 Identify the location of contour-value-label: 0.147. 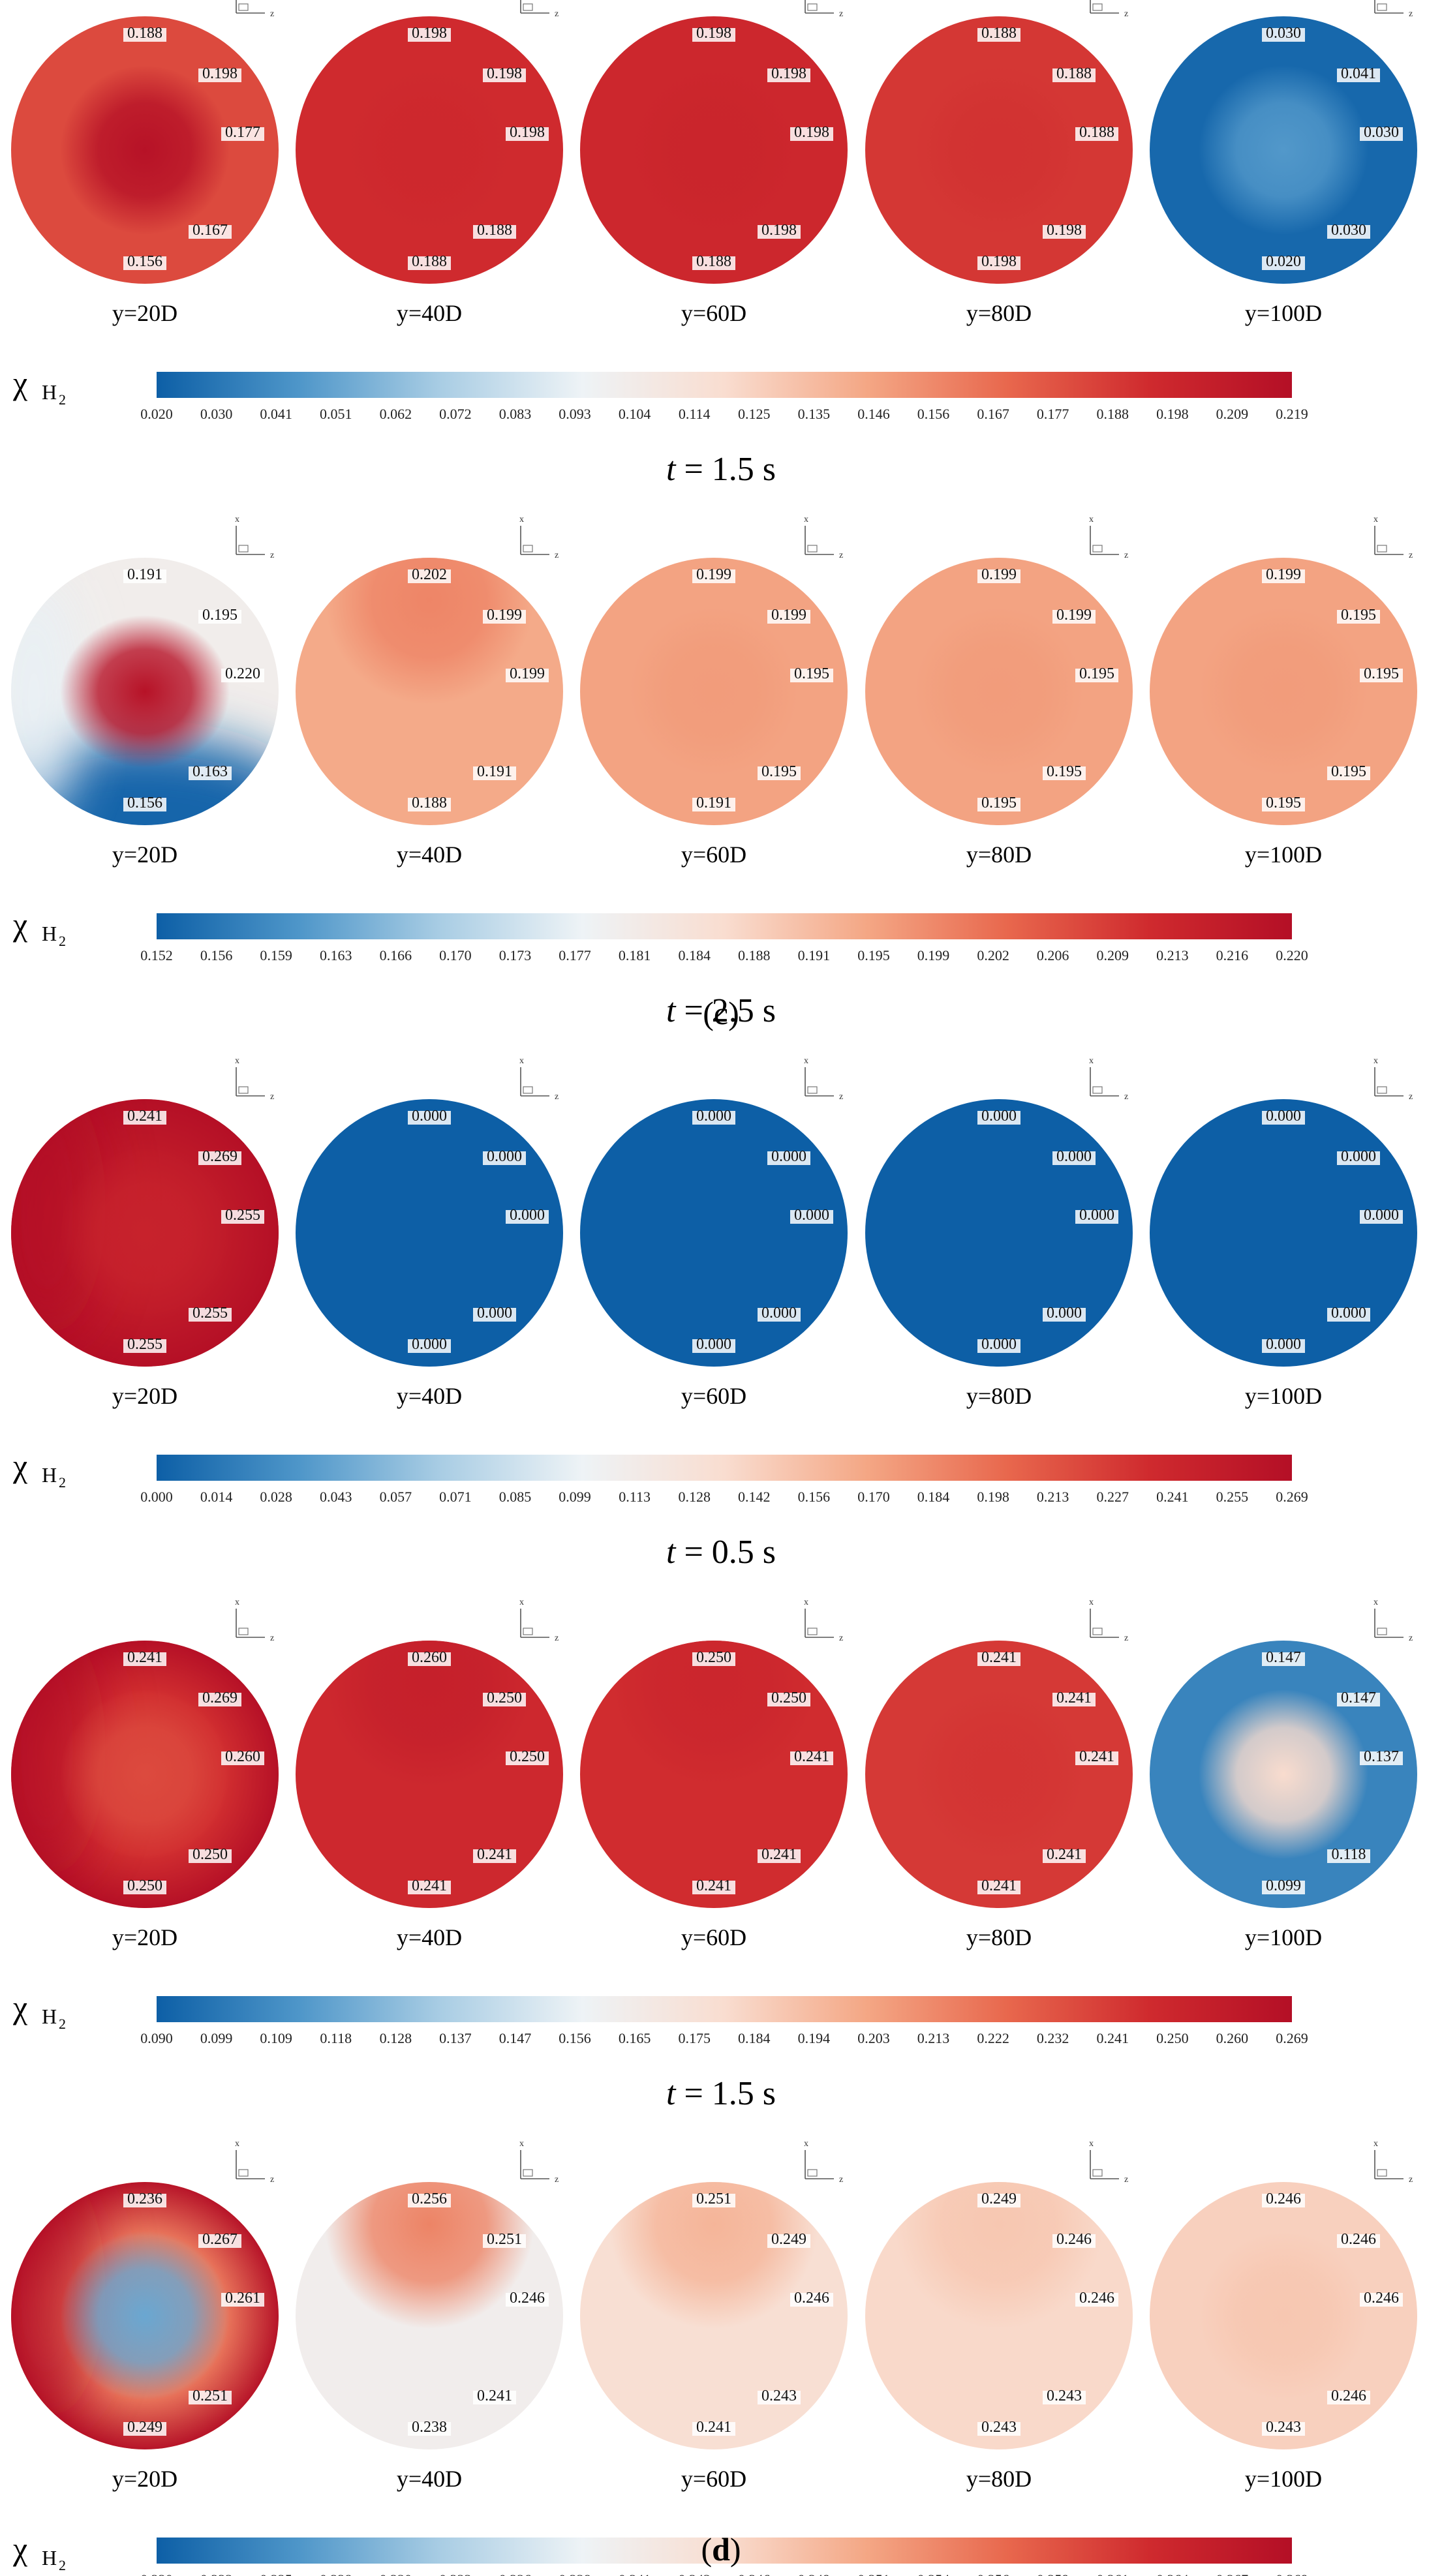
(1283, 1657).